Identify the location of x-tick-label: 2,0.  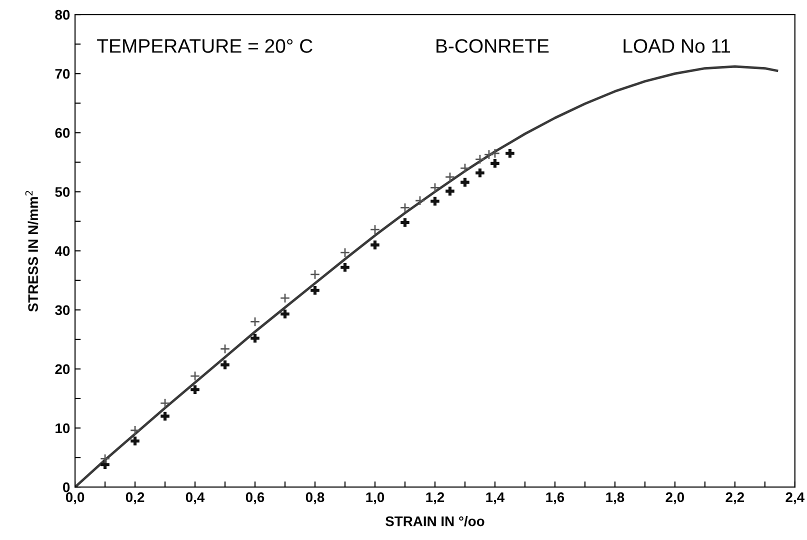
(675, 498).